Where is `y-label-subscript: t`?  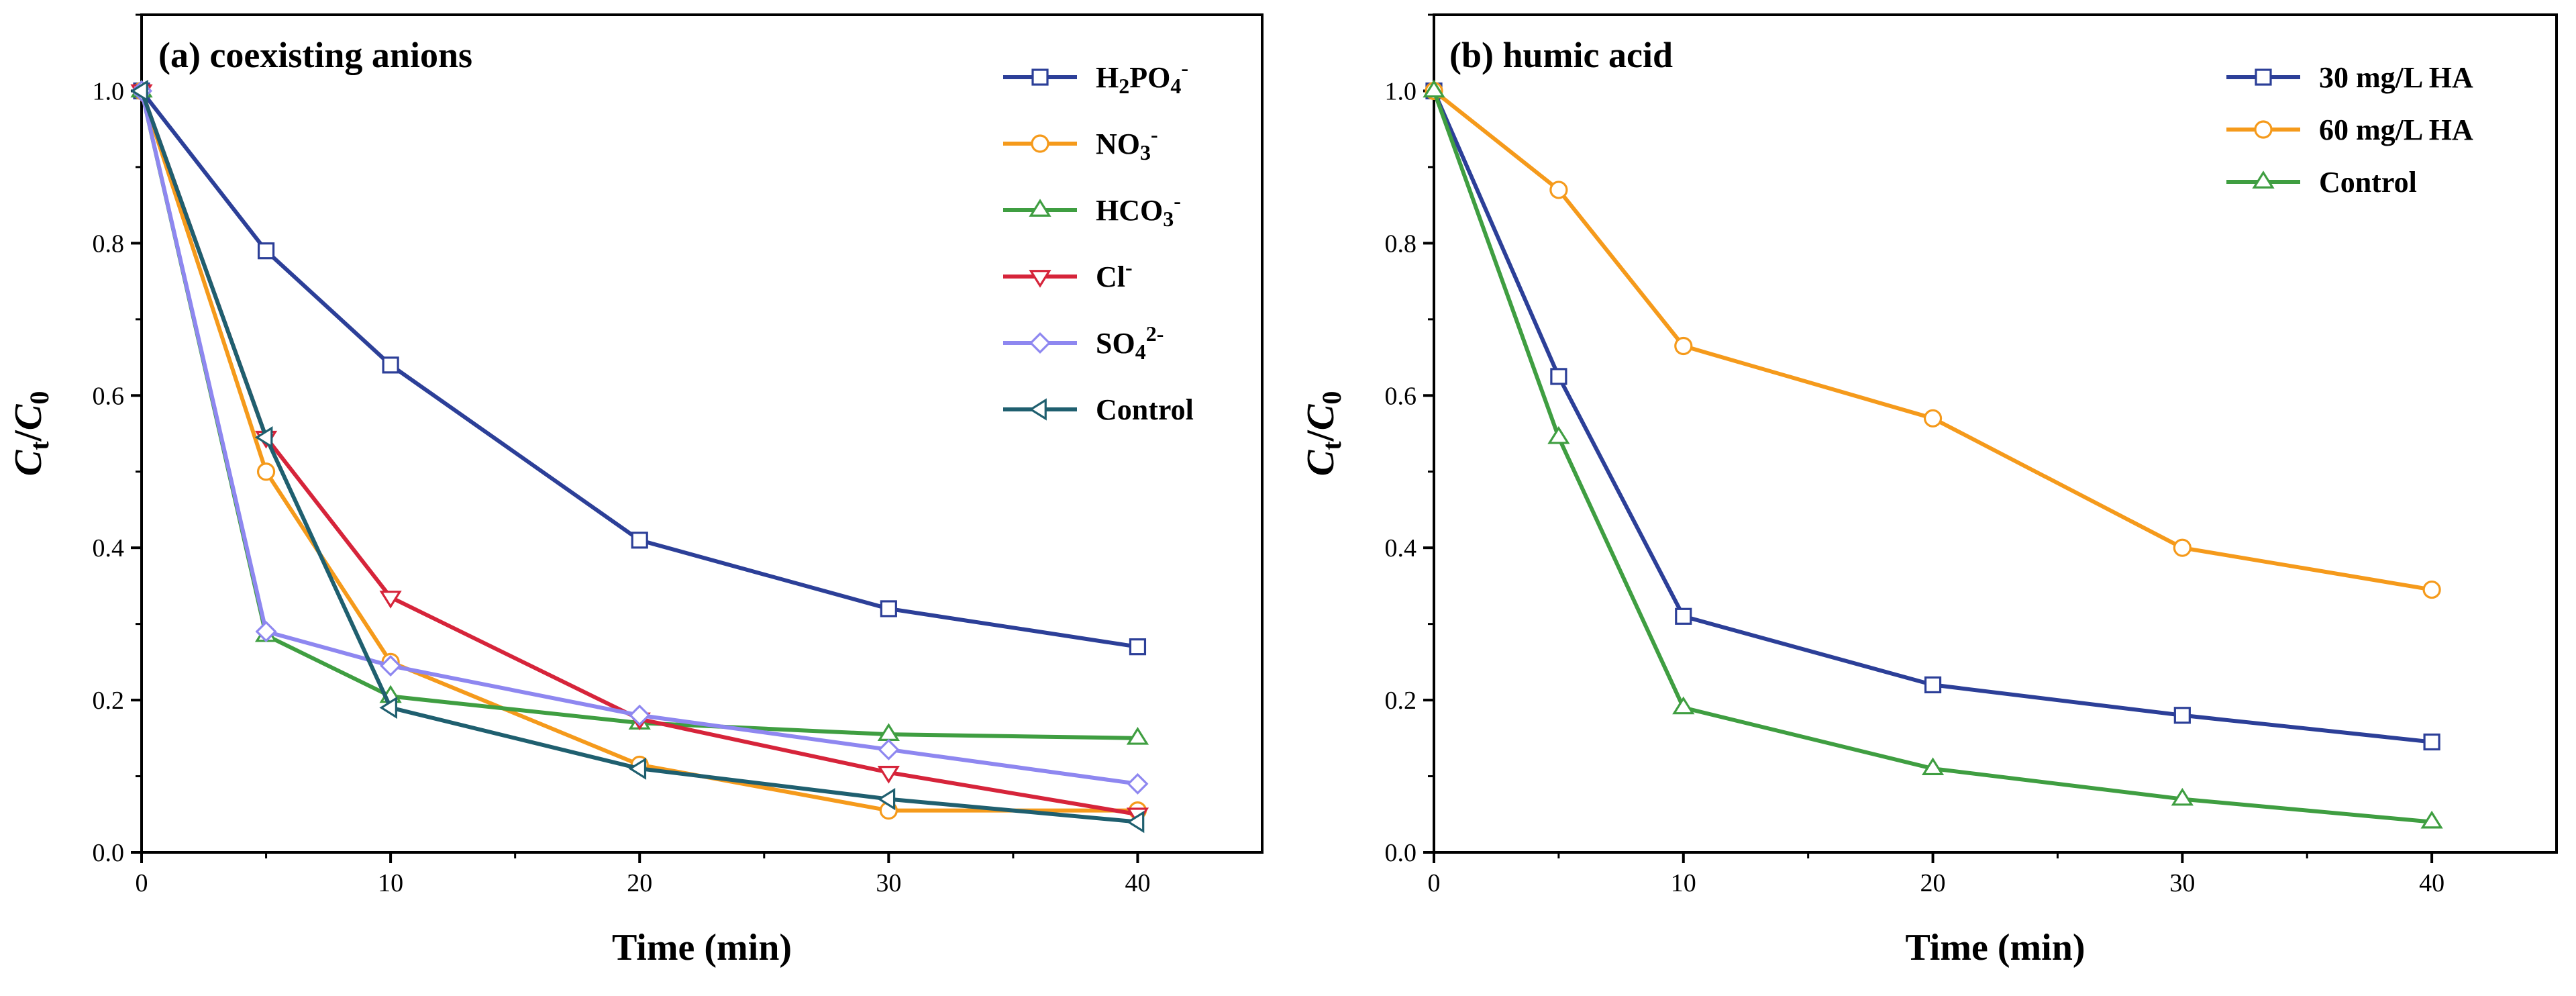
y-label-subscript: t is located at coordinates (39, 446).